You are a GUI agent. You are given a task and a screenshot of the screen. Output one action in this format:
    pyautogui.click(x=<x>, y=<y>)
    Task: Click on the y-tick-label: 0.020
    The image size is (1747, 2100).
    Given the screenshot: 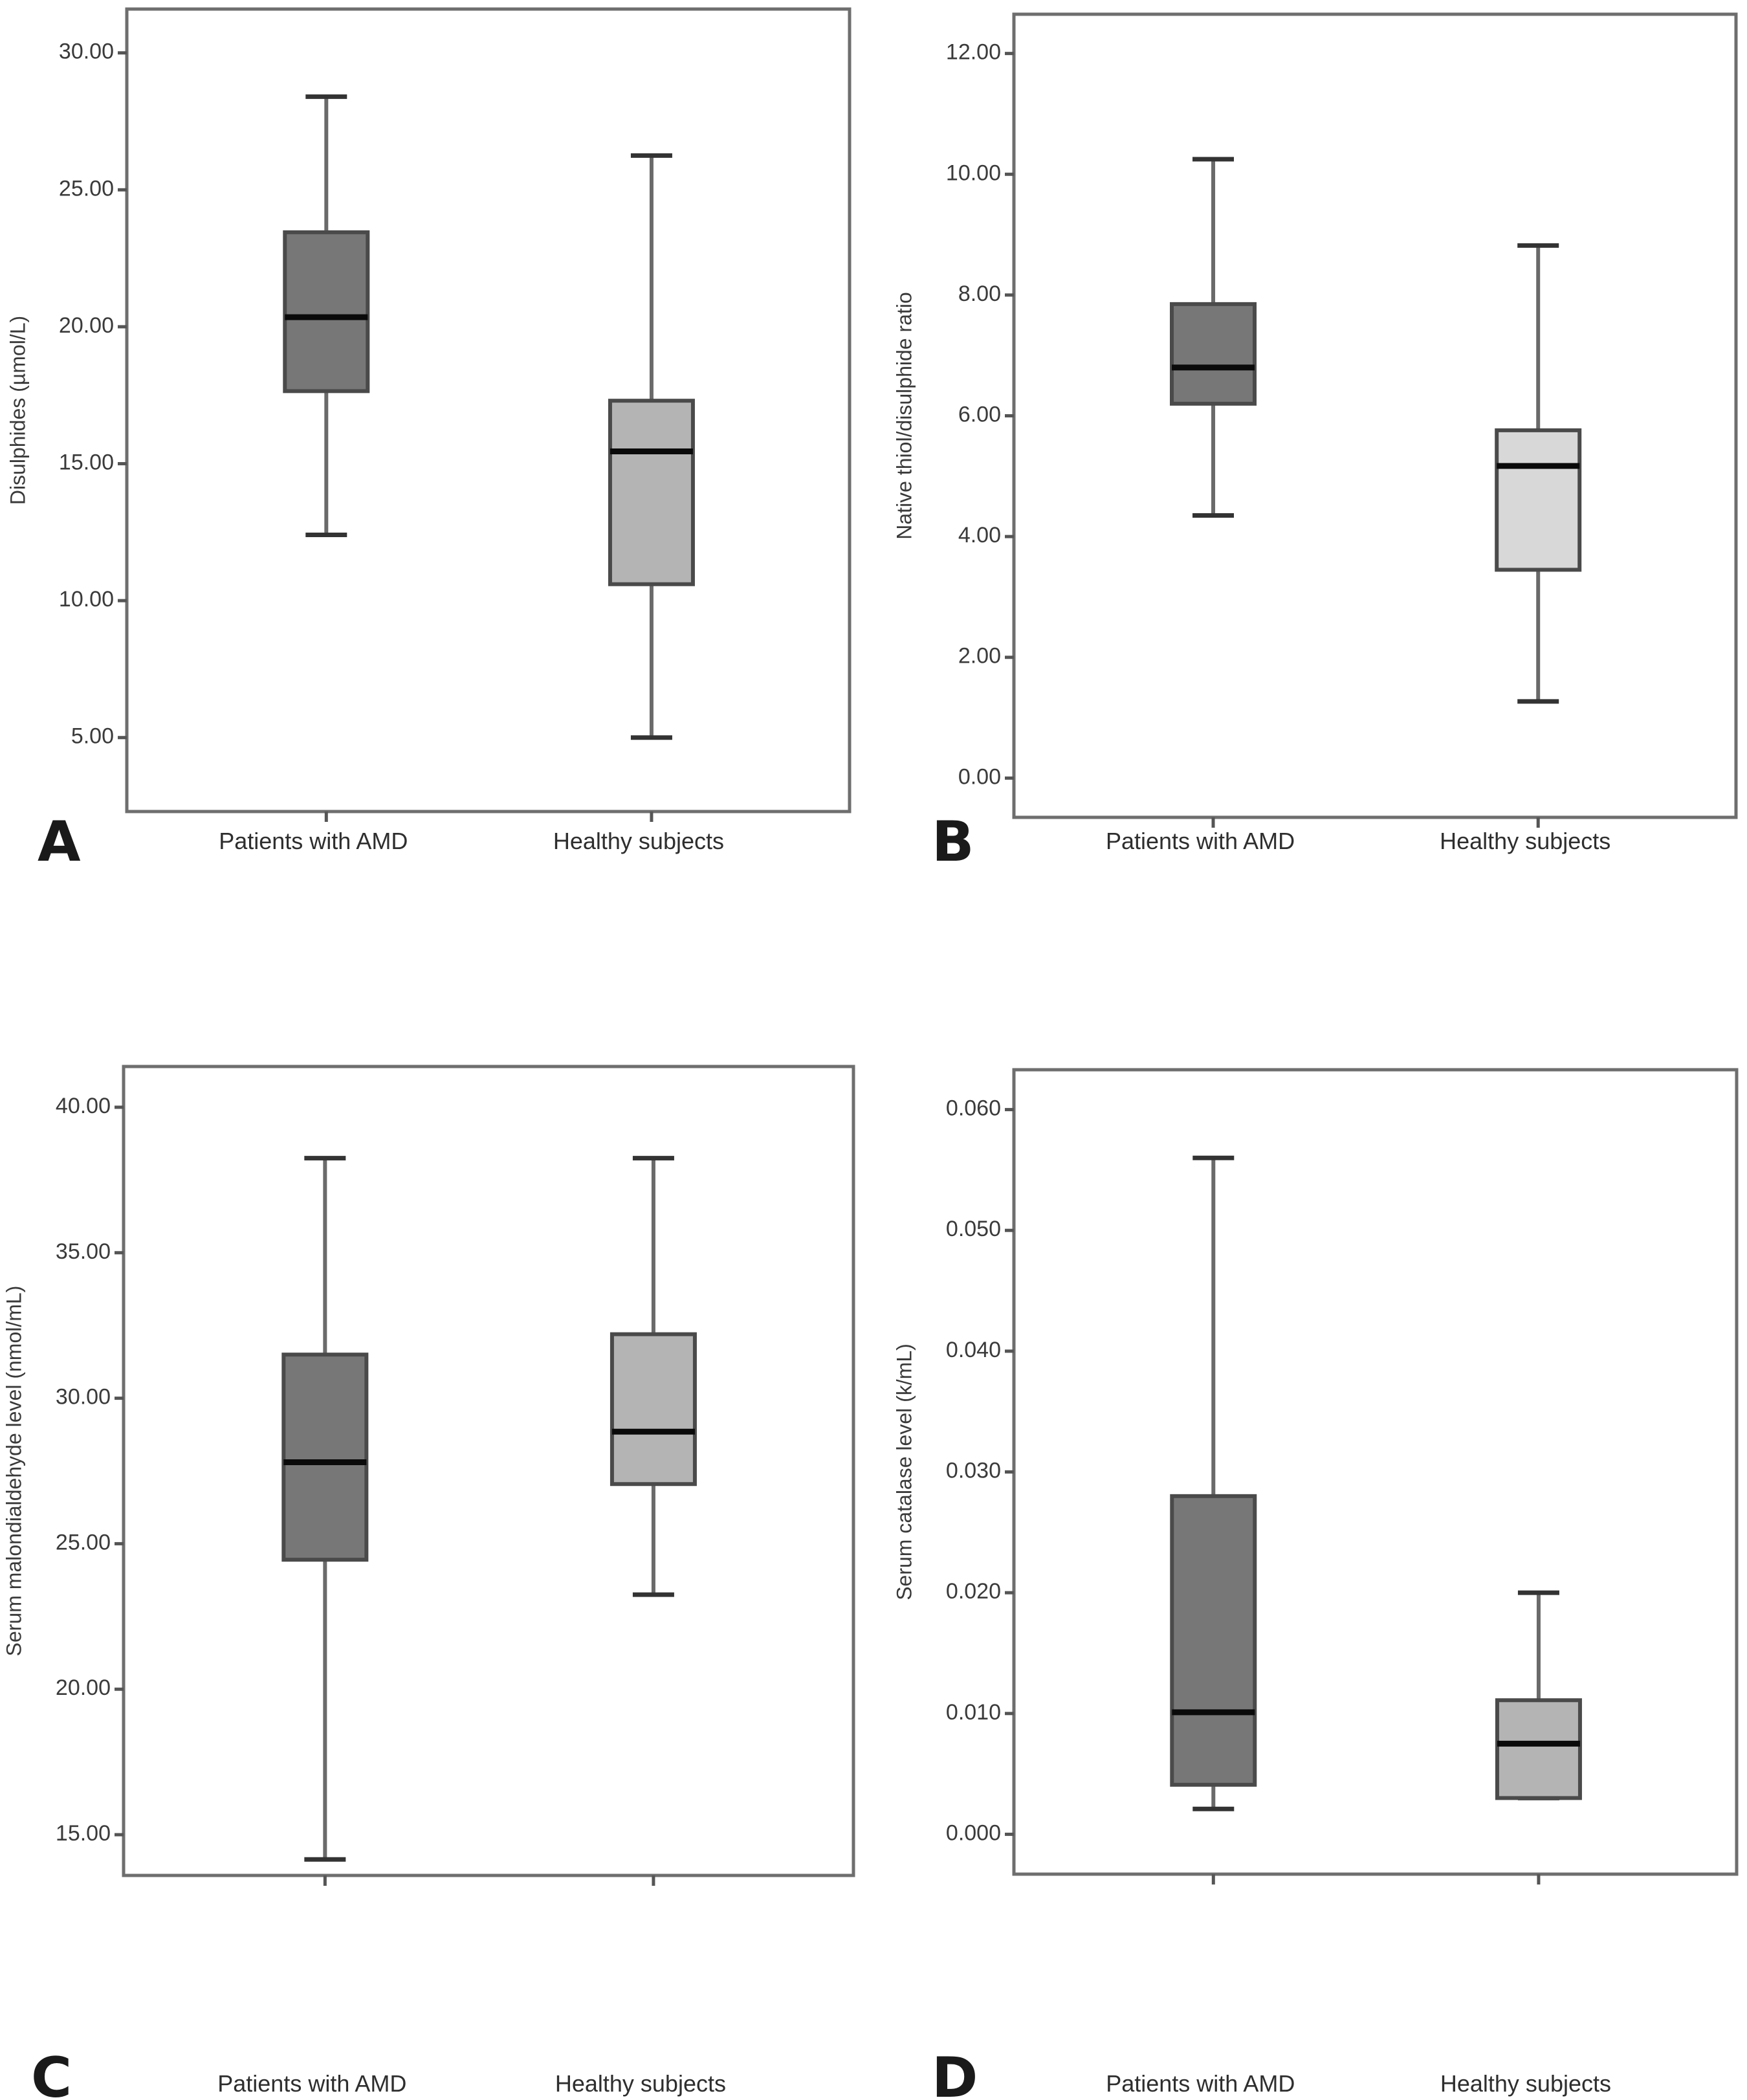 What is the action you would take?
    pyautogui.click(x=973, y=1591)
    